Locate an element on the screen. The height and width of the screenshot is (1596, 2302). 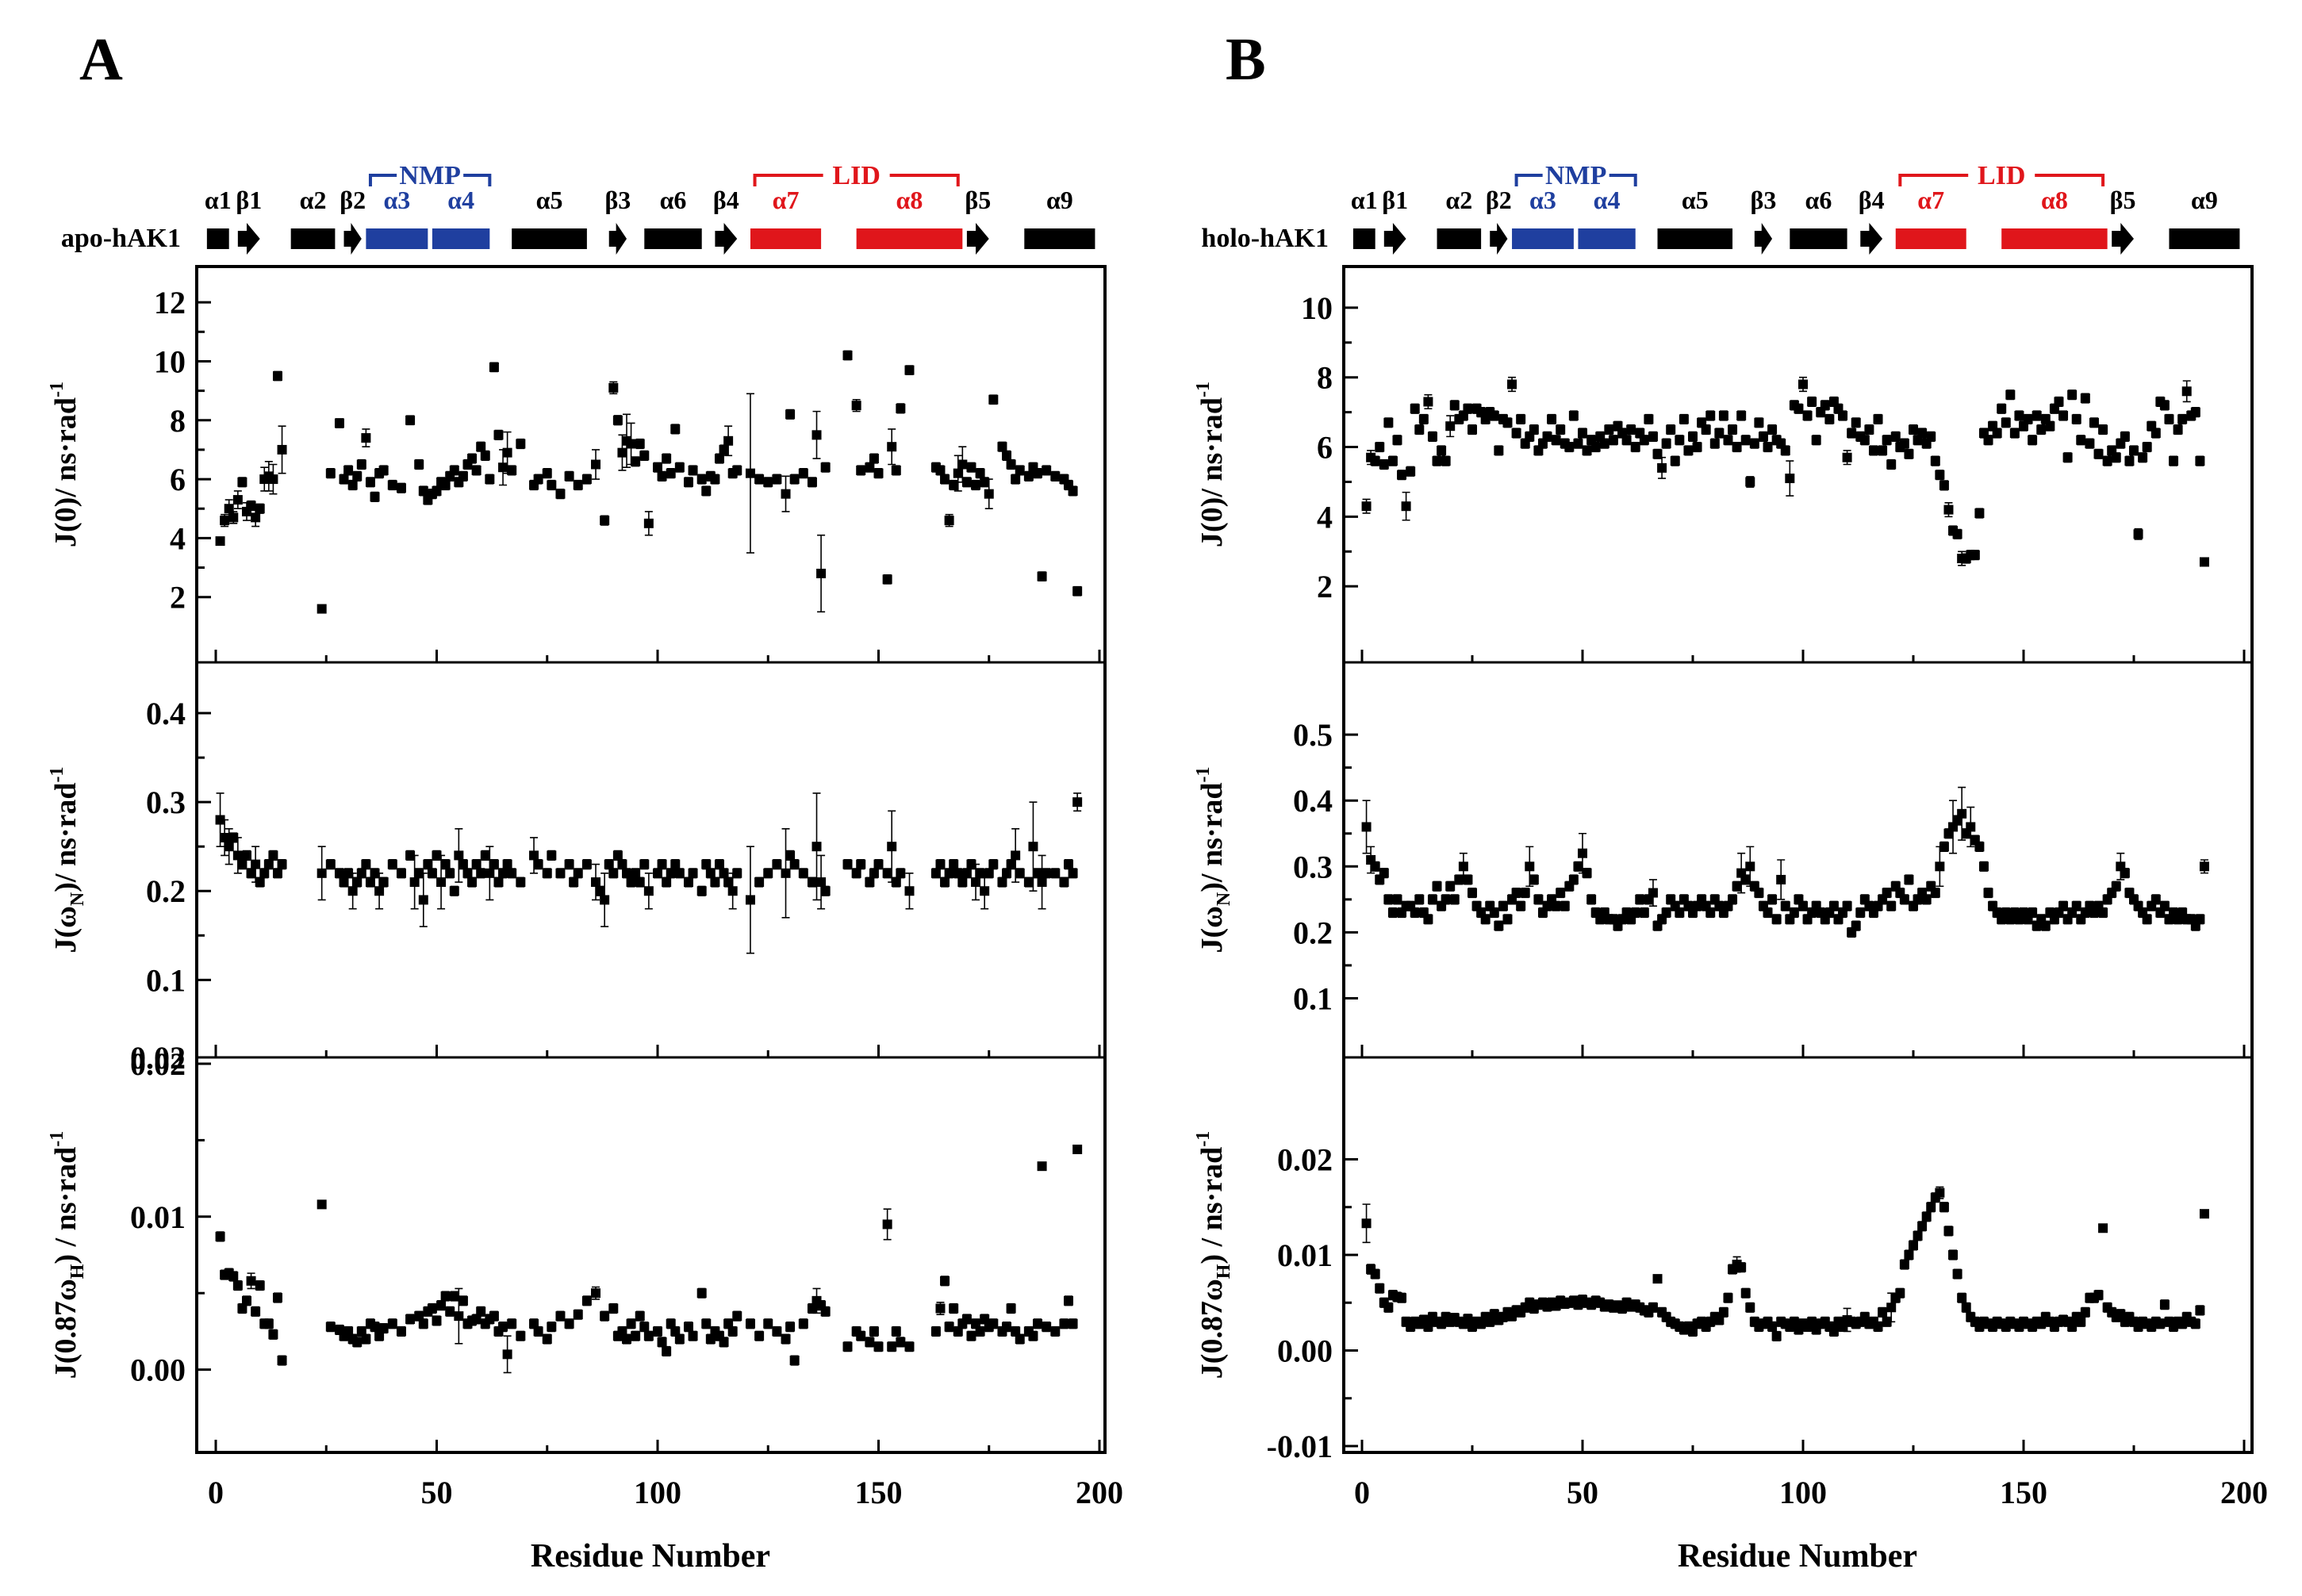
ss-label-3: β2 is located at coordinates (353, 200).